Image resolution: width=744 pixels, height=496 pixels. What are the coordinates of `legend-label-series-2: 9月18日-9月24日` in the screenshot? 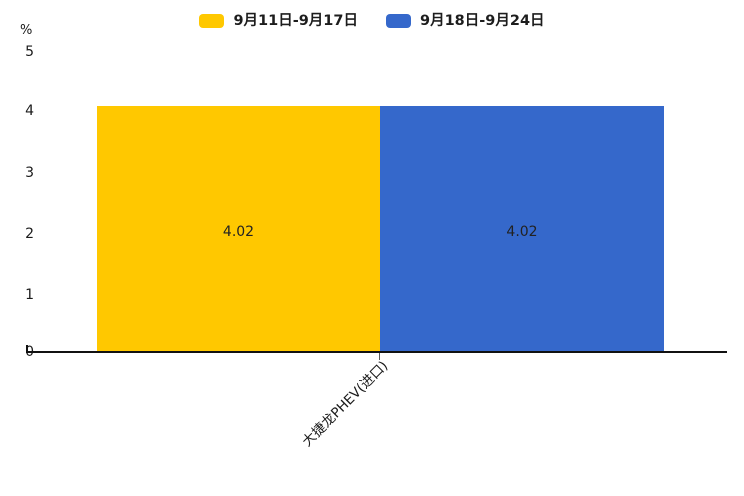 It's located at (482, 20).